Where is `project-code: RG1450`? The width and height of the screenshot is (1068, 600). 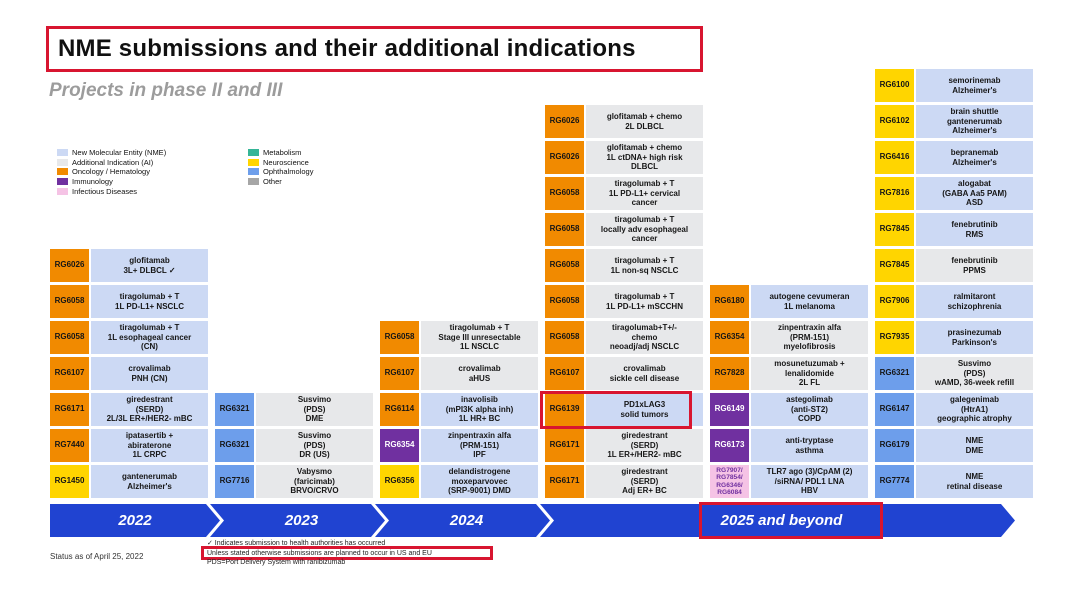
project-code: RG1450 is located at coordinates (69, 481).